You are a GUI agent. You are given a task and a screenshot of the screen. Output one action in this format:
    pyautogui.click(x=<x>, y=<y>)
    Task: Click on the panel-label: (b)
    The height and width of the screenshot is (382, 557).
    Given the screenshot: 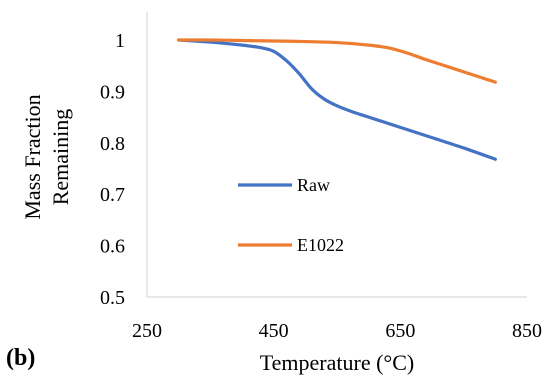 What is the action you would take?
    pyautogui.click(x=20, y=358)
    